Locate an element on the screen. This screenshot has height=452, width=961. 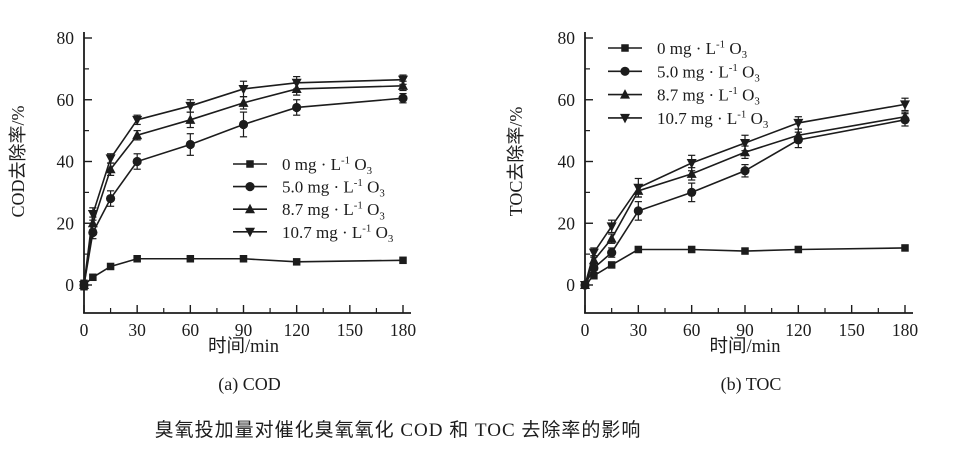
x-axis-title: 时间/min is located at coordinates (243, 346).